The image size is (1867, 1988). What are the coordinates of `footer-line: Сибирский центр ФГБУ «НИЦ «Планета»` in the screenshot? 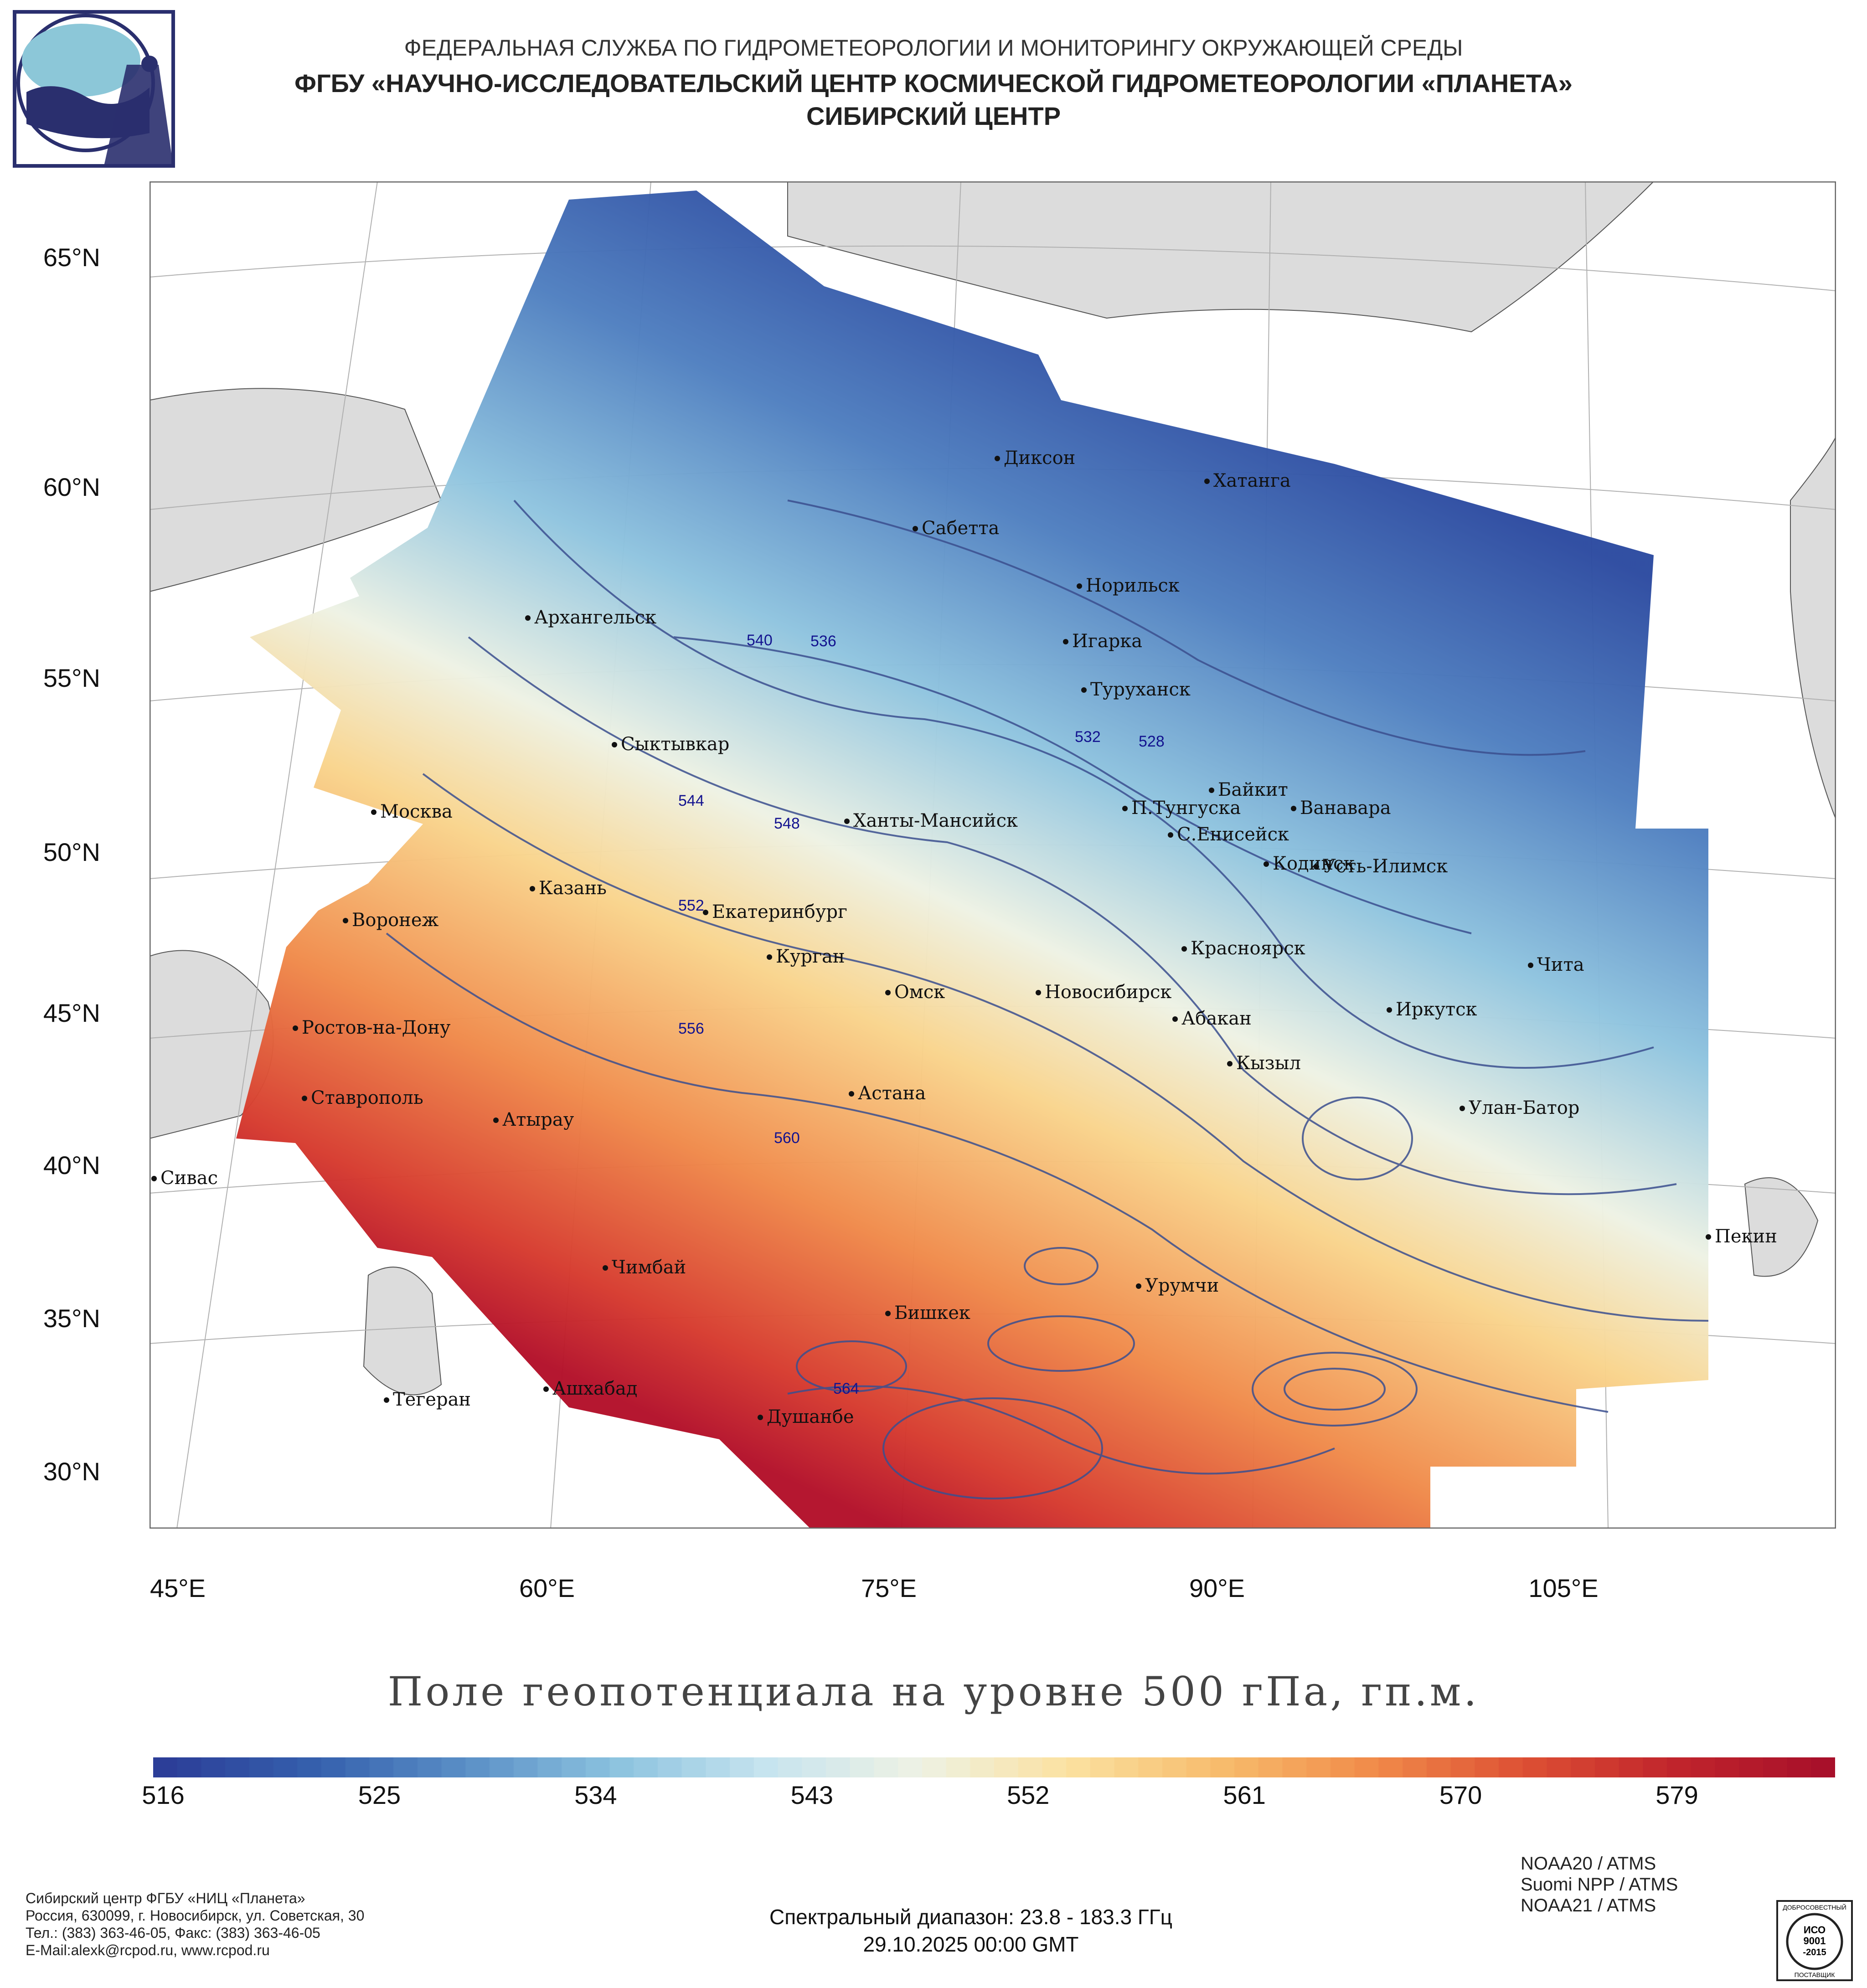 It's located at (165, 1898).